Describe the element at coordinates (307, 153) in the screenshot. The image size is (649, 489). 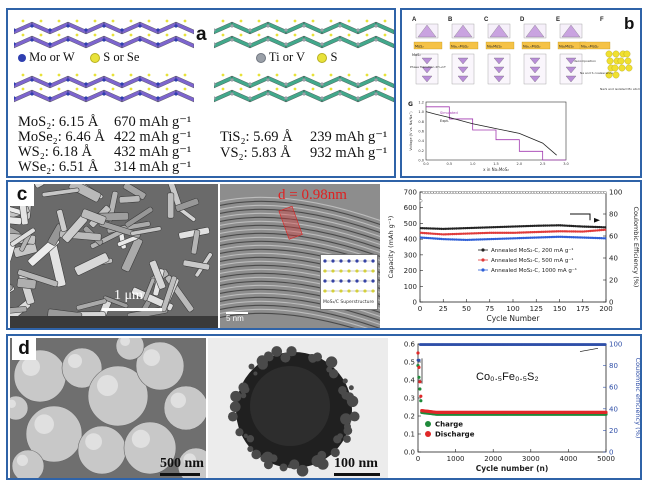
I see `prop-row: VS₂: 5.83 Å 932 mAh g⁻¹` at that location.